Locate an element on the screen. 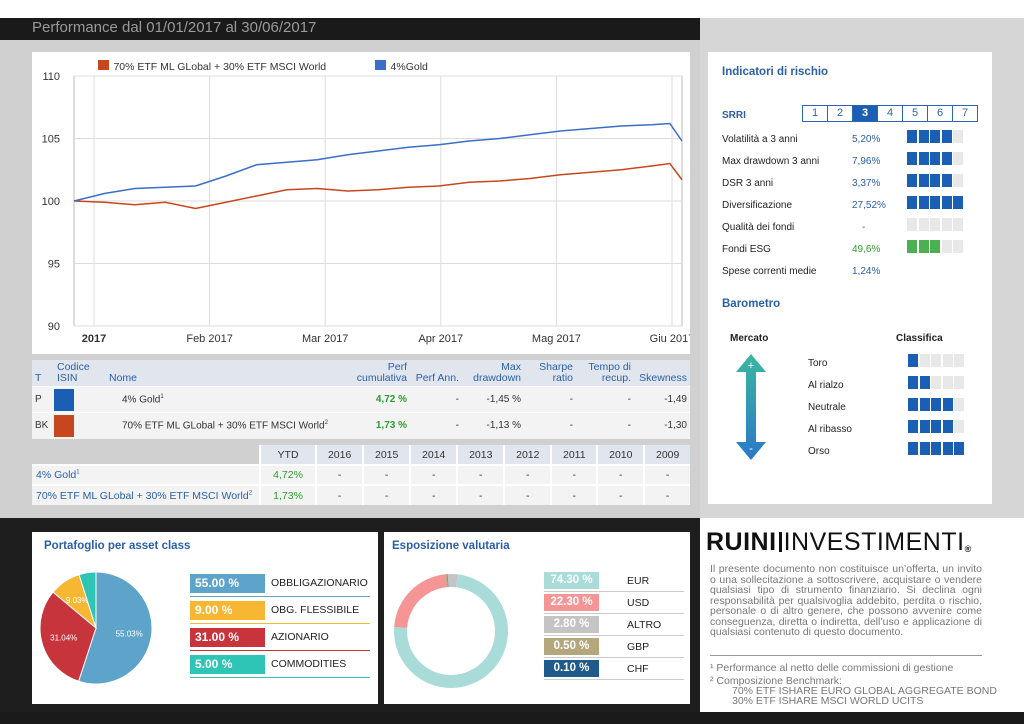  col-header-recup: Tempo di recup. is located at coordinates (605, 373).